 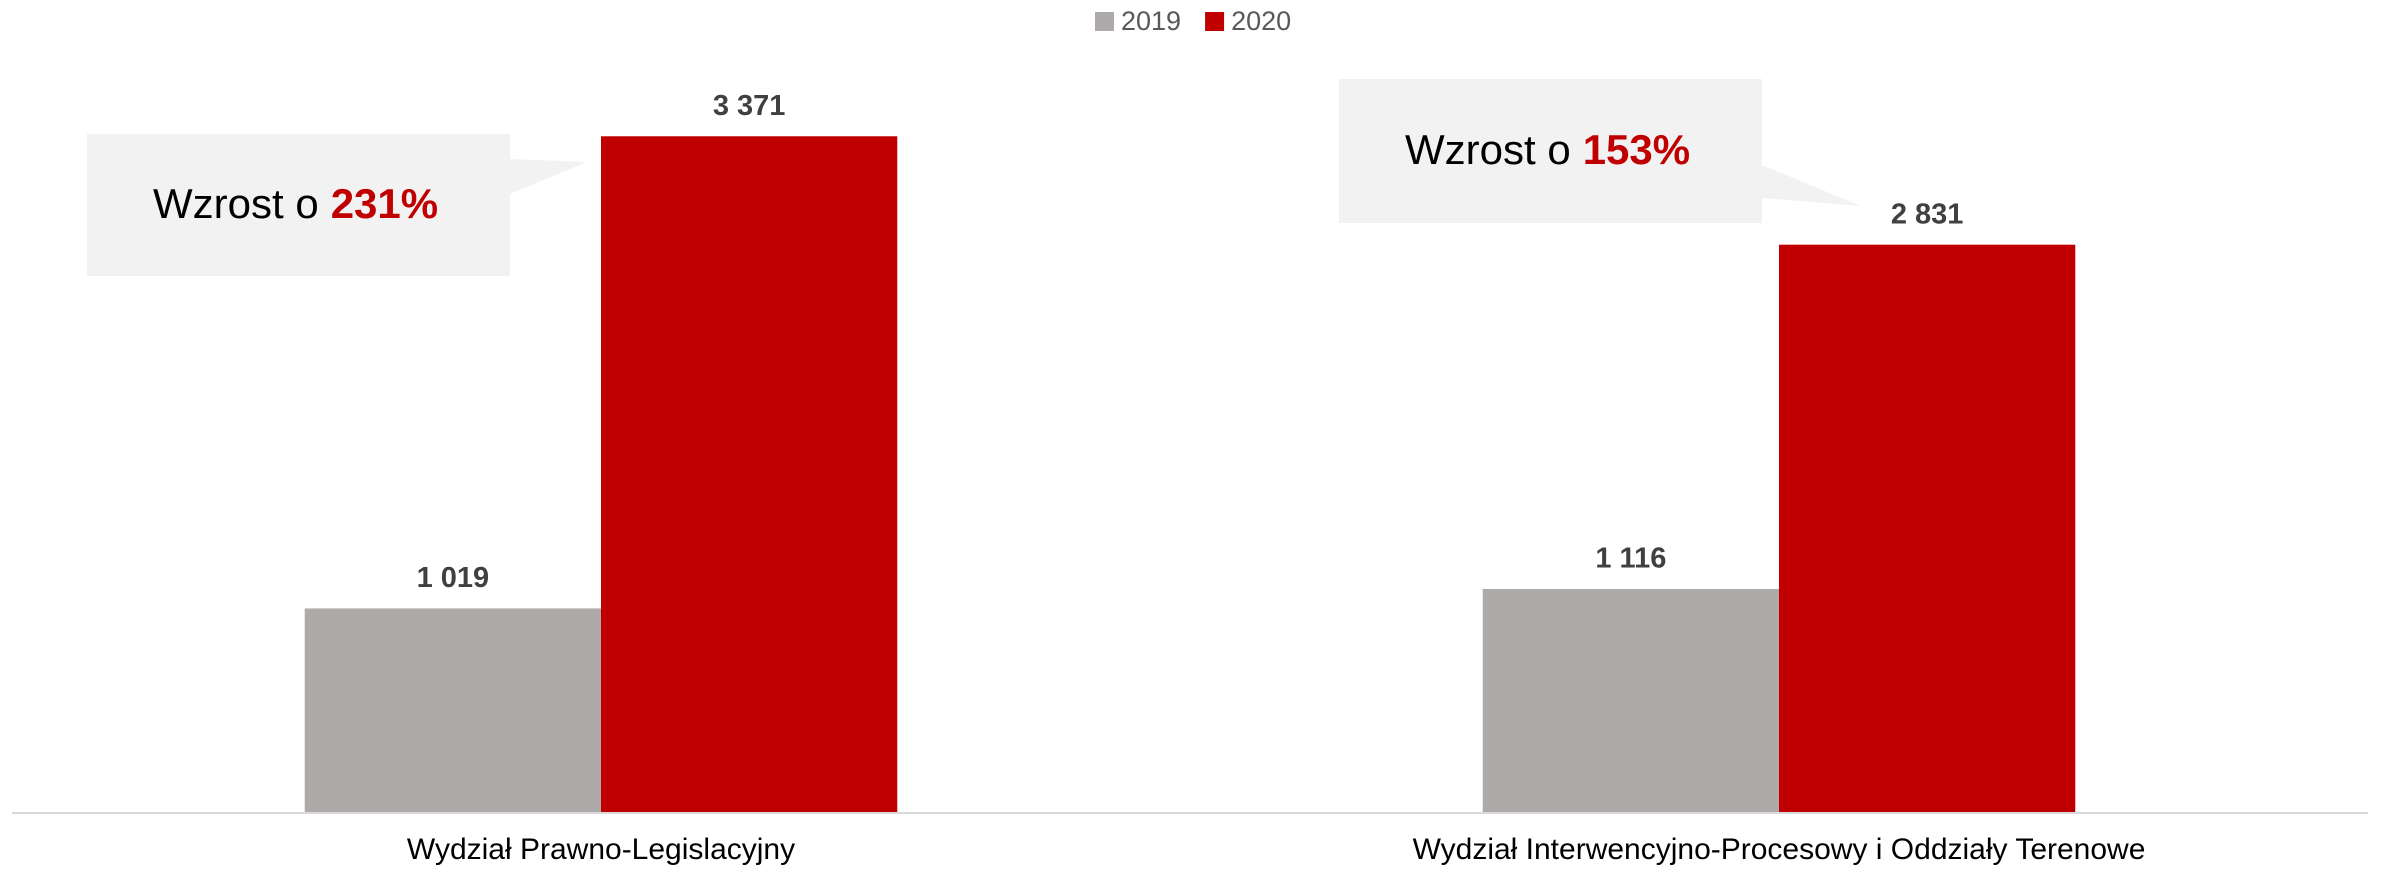 What do you see at coordinates (453, 578) in the screenshot?
I see `value-label: 1 019` at bounding box center [453, 578].